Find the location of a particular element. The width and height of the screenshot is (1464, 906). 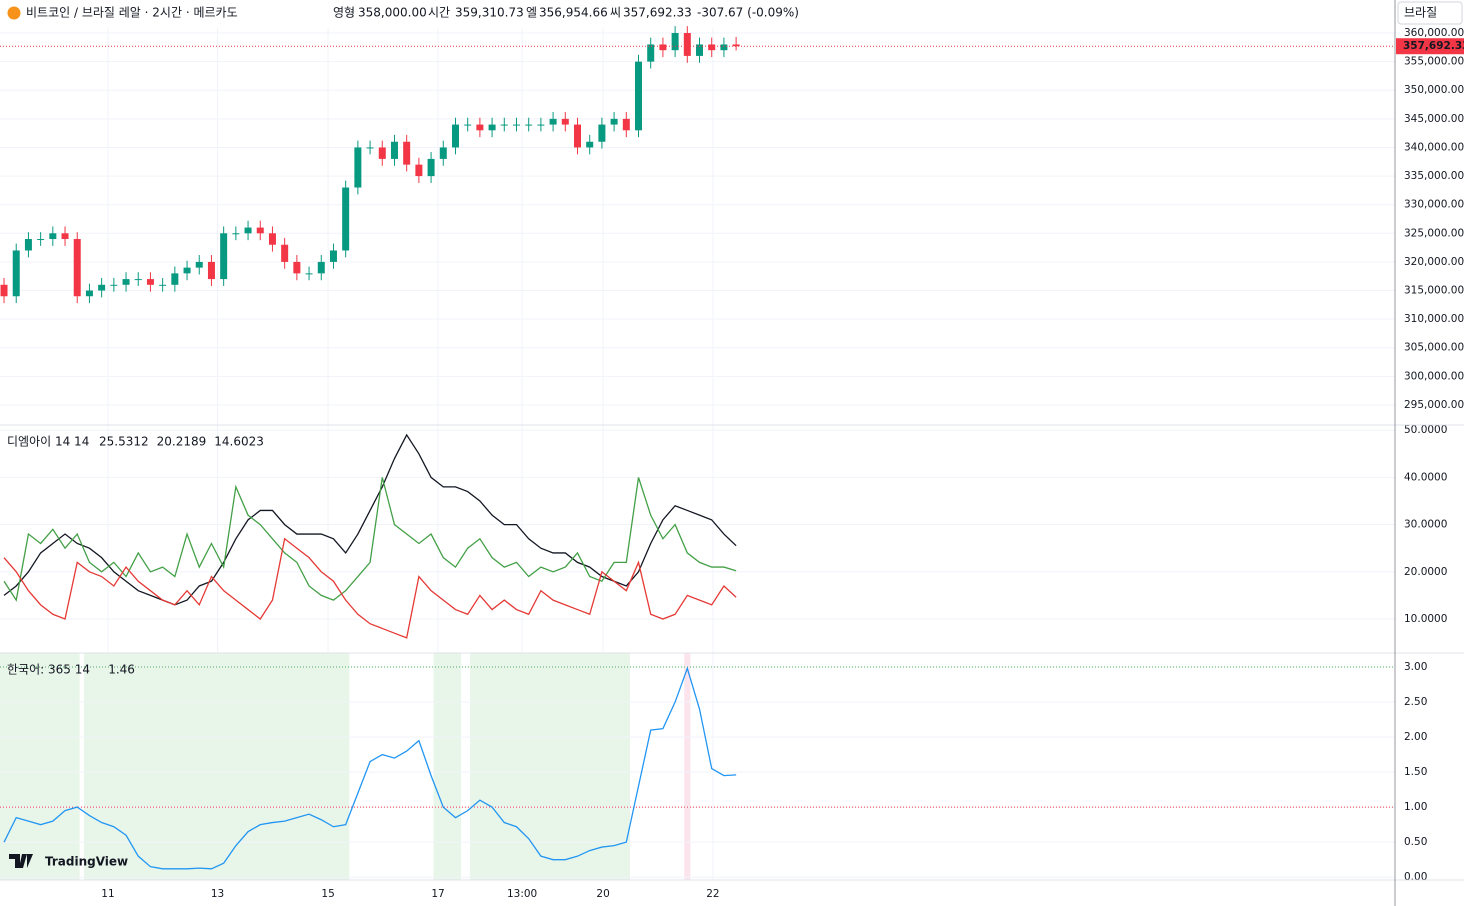

currency-label: 브라질 is located at coordinates (1420, 13).